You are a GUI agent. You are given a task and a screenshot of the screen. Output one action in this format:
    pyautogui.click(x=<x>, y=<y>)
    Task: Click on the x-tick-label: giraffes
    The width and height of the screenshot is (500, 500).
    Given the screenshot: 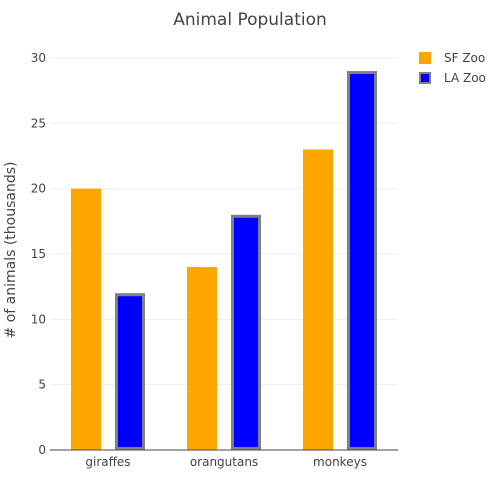 What is the action you would take?
    pyautogui.click(x=107, y=462)
    